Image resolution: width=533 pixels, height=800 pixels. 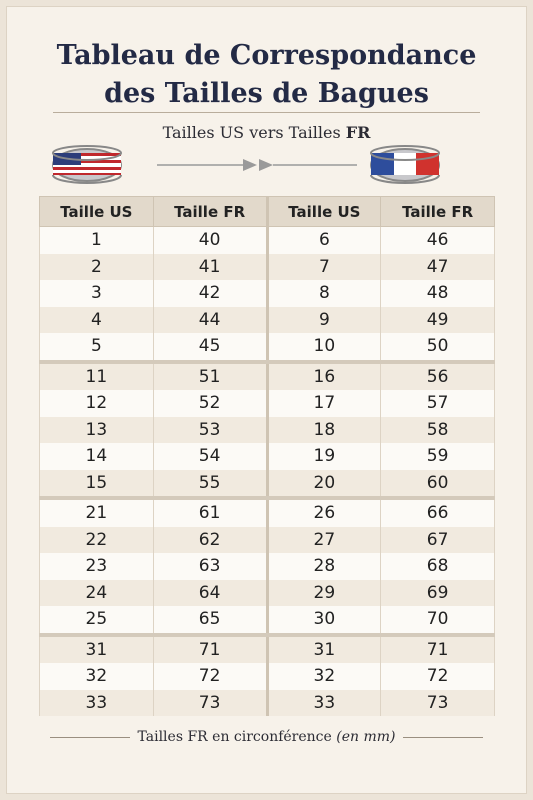 I want to click on cell: 30, so click(x=323, y=620).